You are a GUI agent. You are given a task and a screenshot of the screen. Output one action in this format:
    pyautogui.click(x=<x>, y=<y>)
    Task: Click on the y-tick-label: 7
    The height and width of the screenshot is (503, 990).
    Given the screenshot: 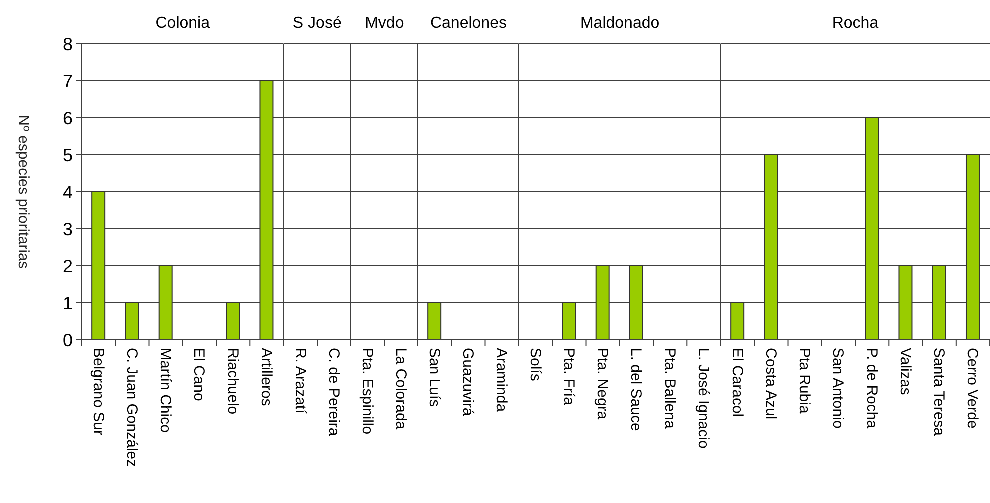 What is the action you would take?
    pyautogui.click(x=67, y=81)
    